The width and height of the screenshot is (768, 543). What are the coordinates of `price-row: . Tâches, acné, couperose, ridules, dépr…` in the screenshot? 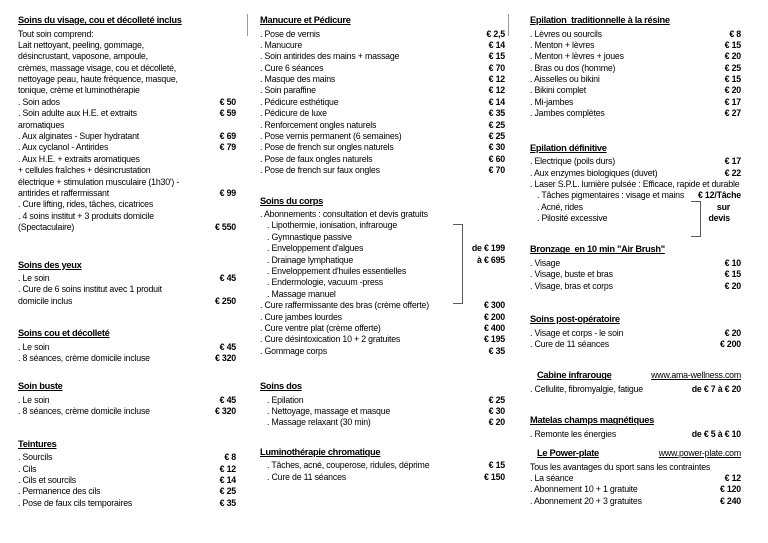 It's located at (382, 465).